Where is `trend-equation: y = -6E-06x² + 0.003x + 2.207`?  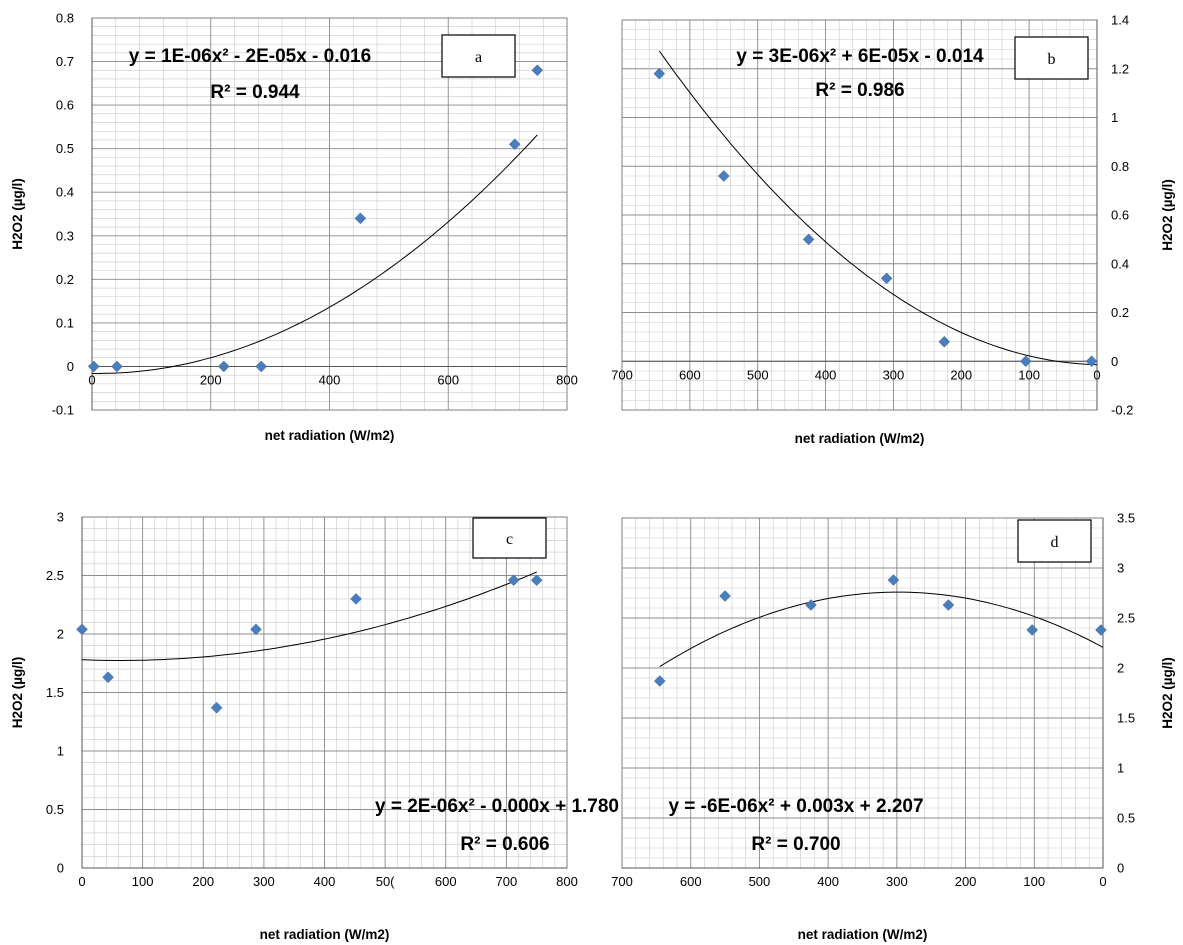
trend-equation: y = -6E-06x² + 0.003x + 2.207 is located at coordinates (795, 806).